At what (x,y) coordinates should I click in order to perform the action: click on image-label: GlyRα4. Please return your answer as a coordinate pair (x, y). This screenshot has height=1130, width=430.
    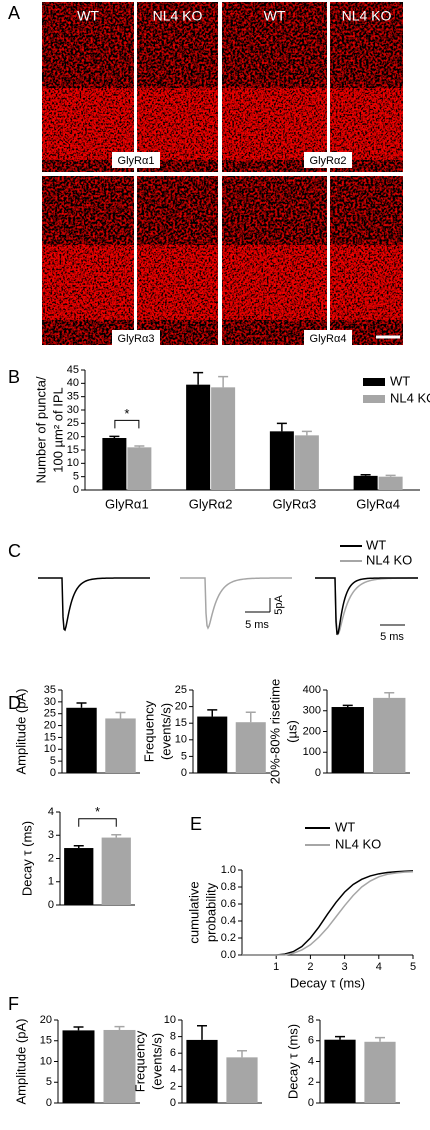
    Looking at the image, I should click on (328, 339).